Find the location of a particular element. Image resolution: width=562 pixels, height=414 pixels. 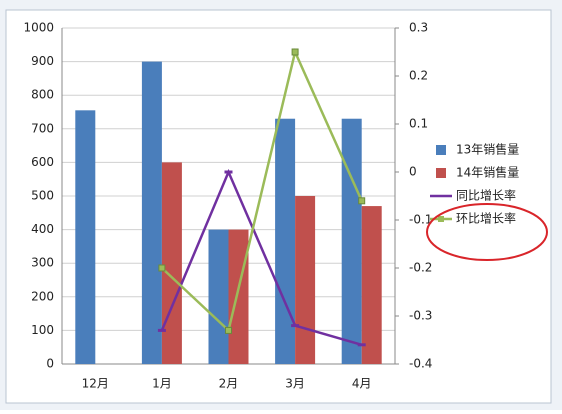

legend-label: 环比增长率 is located at coordinates (486, 218).